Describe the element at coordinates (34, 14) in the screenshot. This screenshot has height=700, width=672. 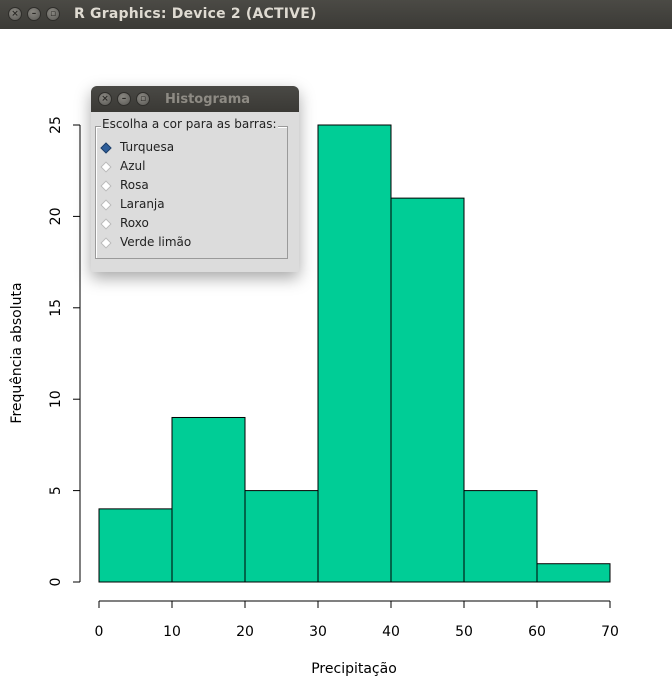
I see `minimize-icon: –` at that location.